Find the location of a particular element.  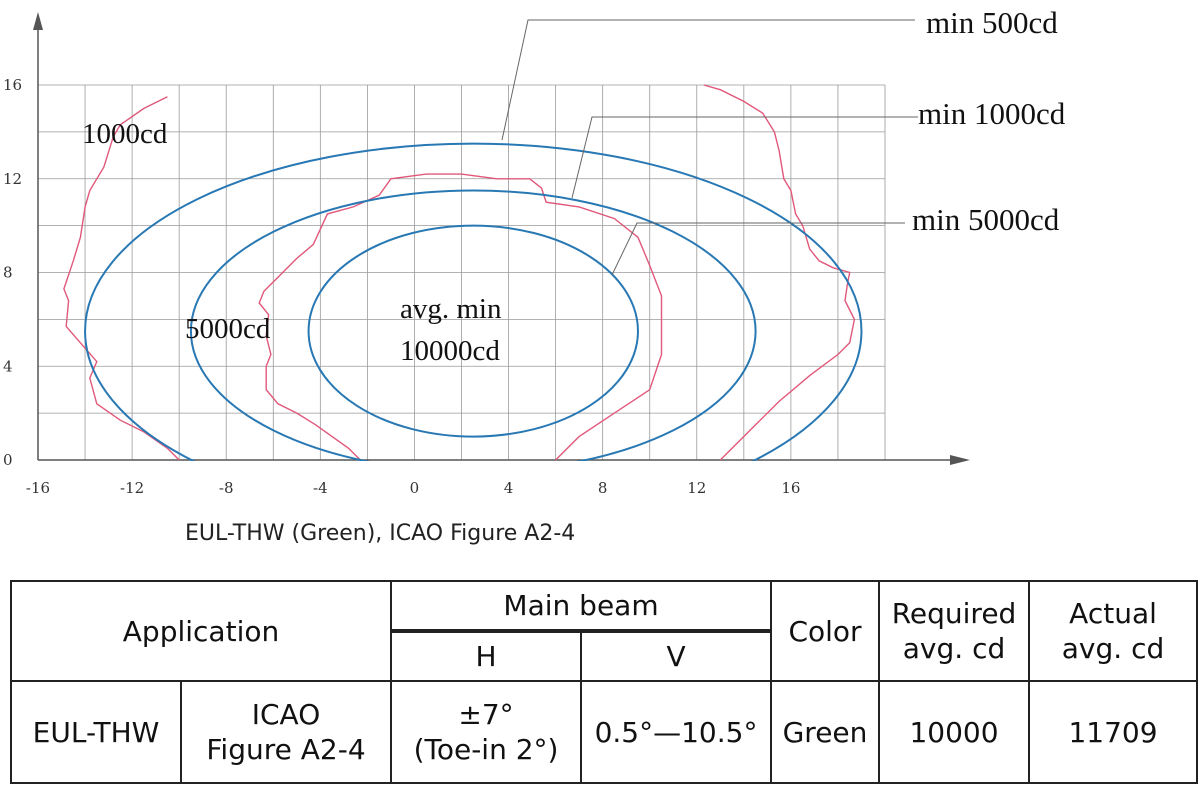

header-h: H is located at coordinates (486, 655).